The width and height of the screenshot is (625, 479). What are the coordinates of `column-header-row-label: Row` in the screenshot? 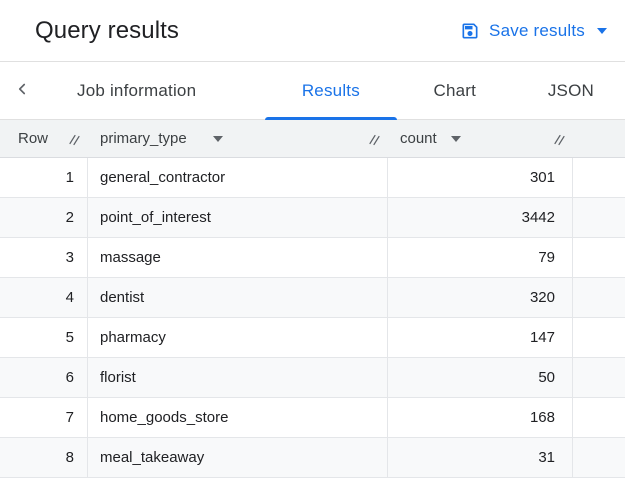 It's located at (33, 138).